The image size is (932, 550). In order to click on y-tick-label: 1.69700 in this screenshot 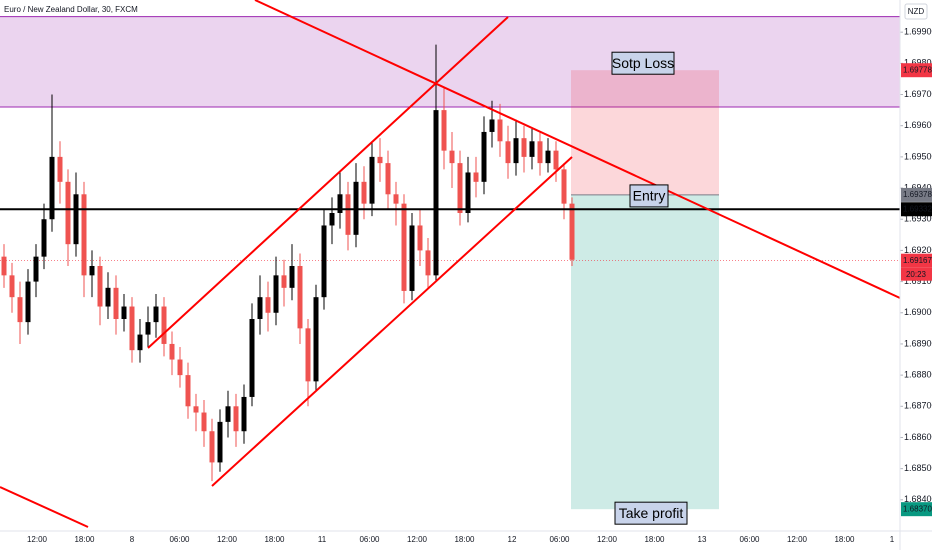, I will do `click(918, 94)`.